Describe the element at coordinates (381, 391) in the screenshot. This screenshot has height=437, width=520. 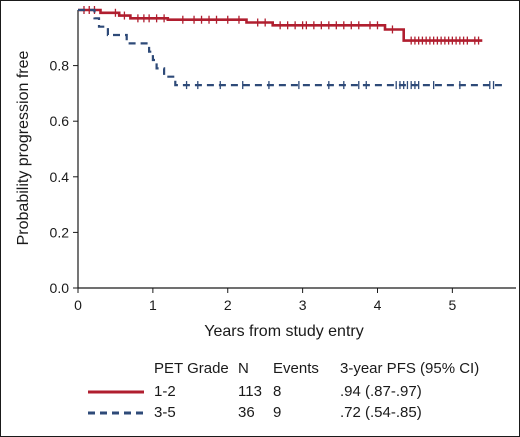
I see `legend-row-1-pfs: .94 (.87-.97)` at that location.